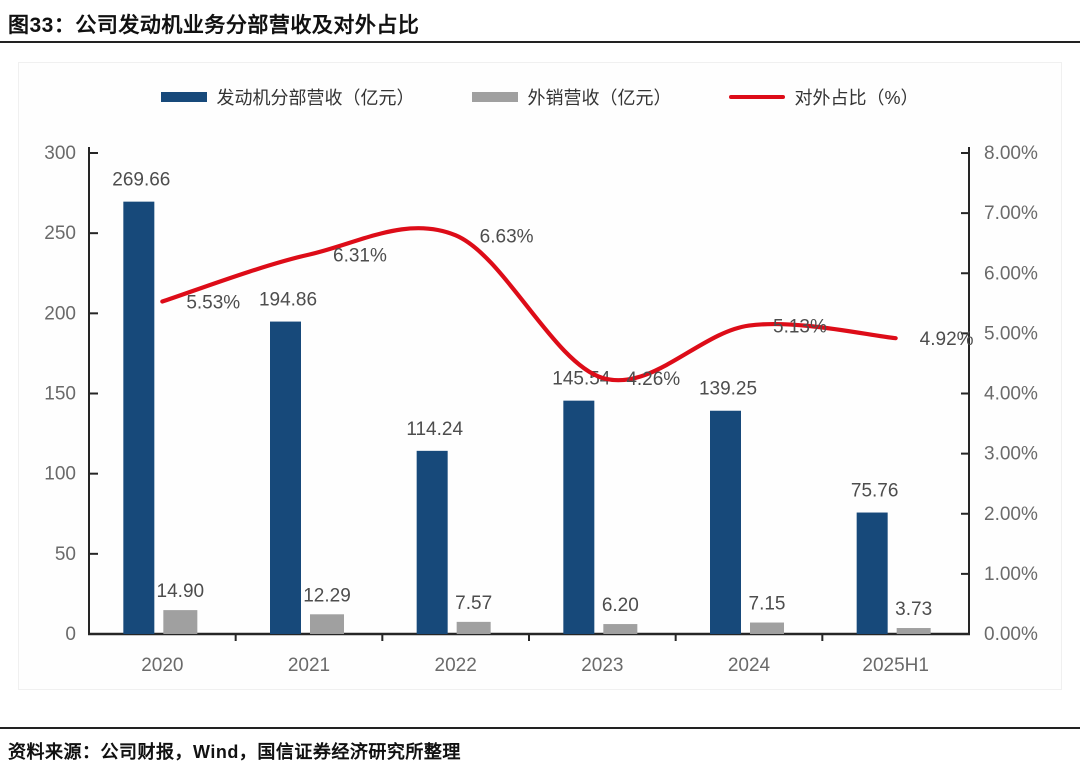  Describe the element at coordinates (60, 474) in the screenshot. I see `left-axis-tick-label: 100` at that location.